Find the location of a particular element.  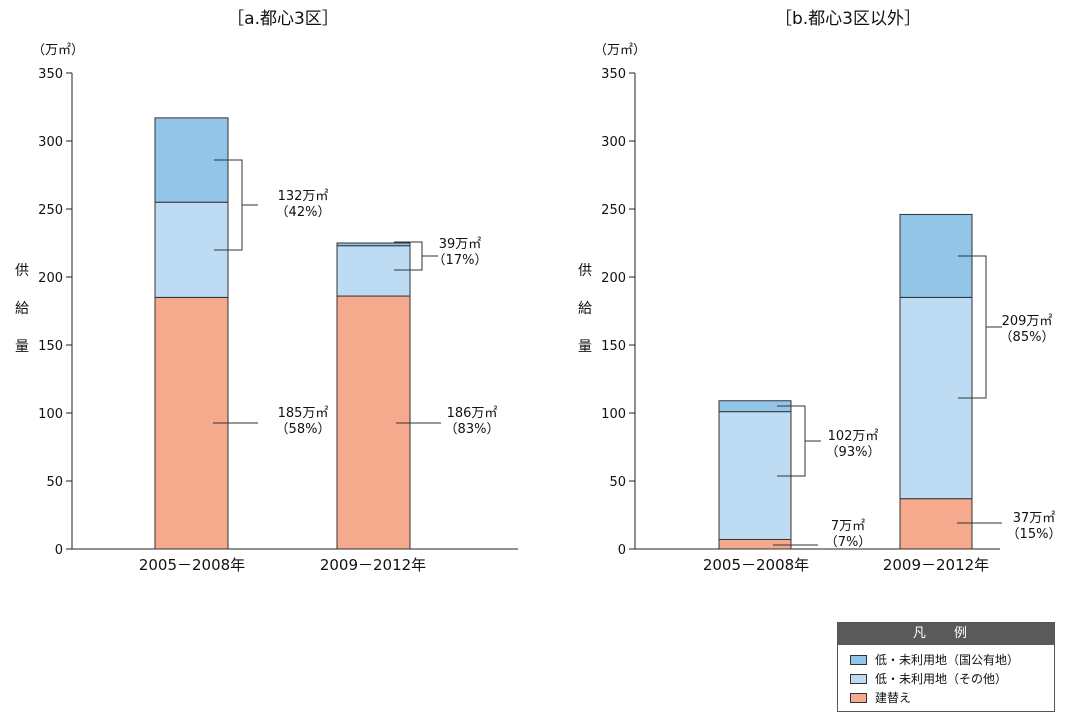

chart-b-annotation-value: 102万㎡ is located at coordinates (853, 436).